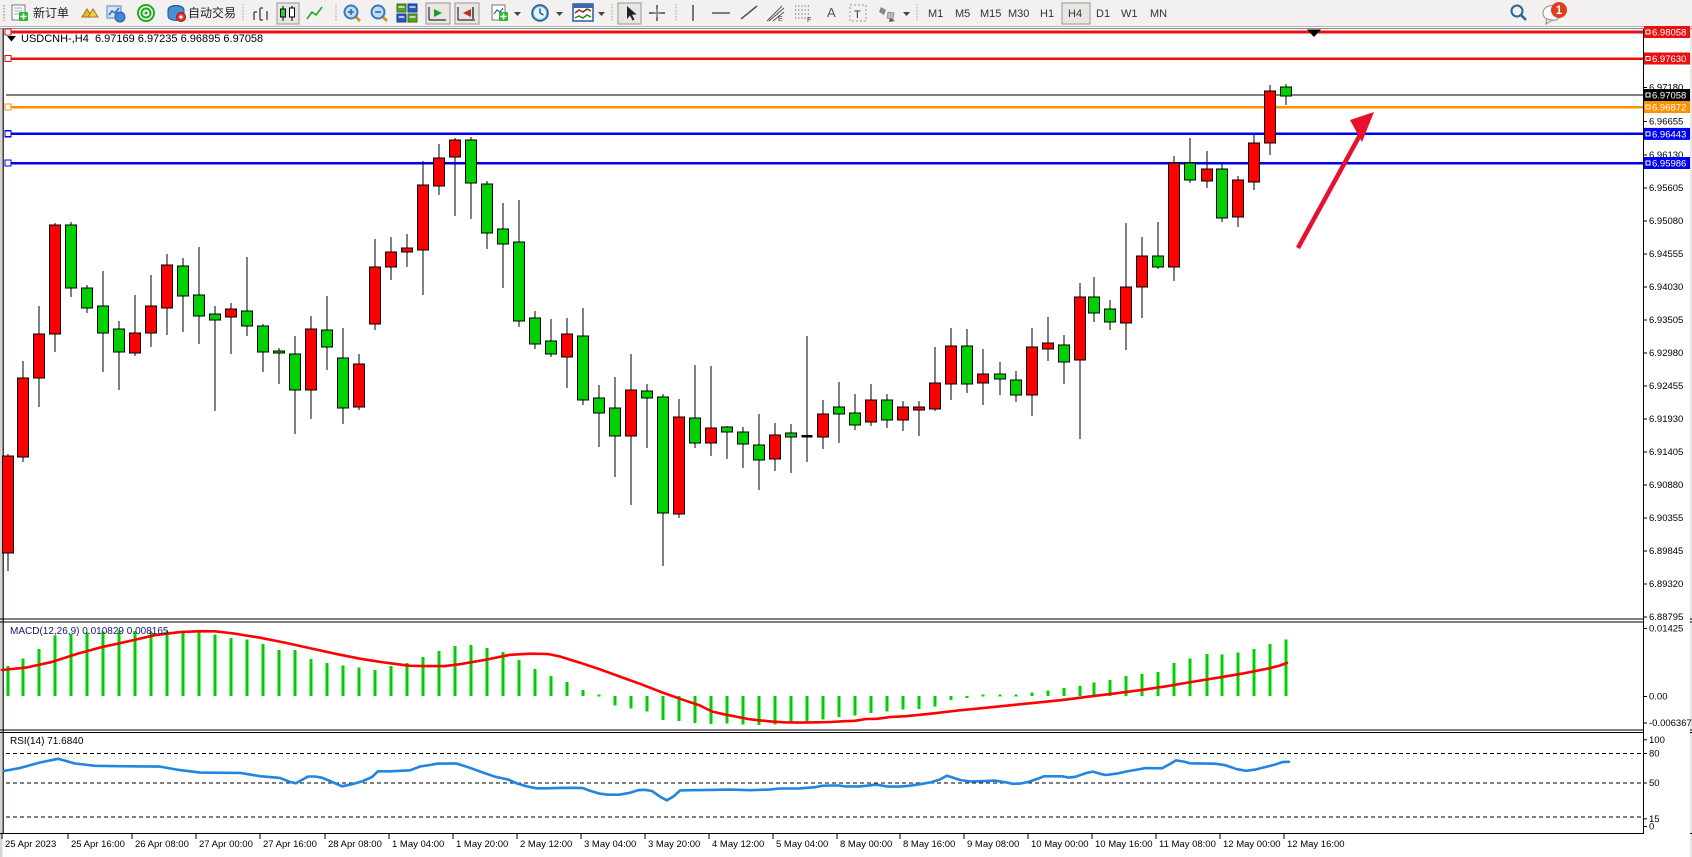 The image size is (1692, 857). I want to click on svg-text:MACD(12,26,9) 0.010829 0.00816: MACD(12,26,9) 0.010829 0.008165, so click(89, 631).